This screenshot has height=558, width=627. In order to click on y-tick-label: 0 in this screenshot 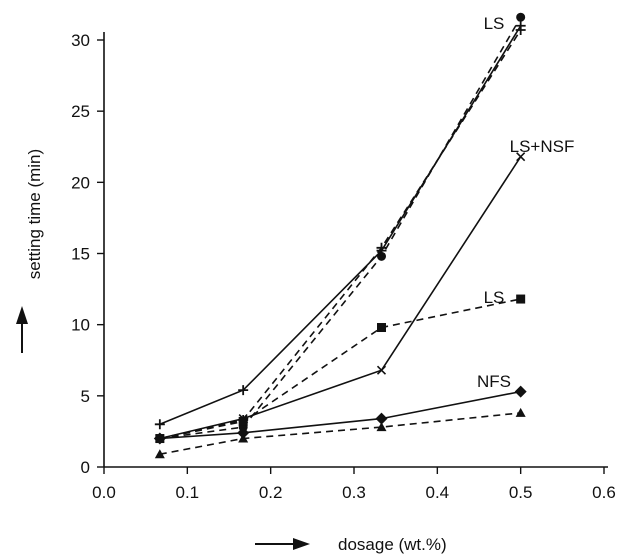, I will do `click(85, 467)`.